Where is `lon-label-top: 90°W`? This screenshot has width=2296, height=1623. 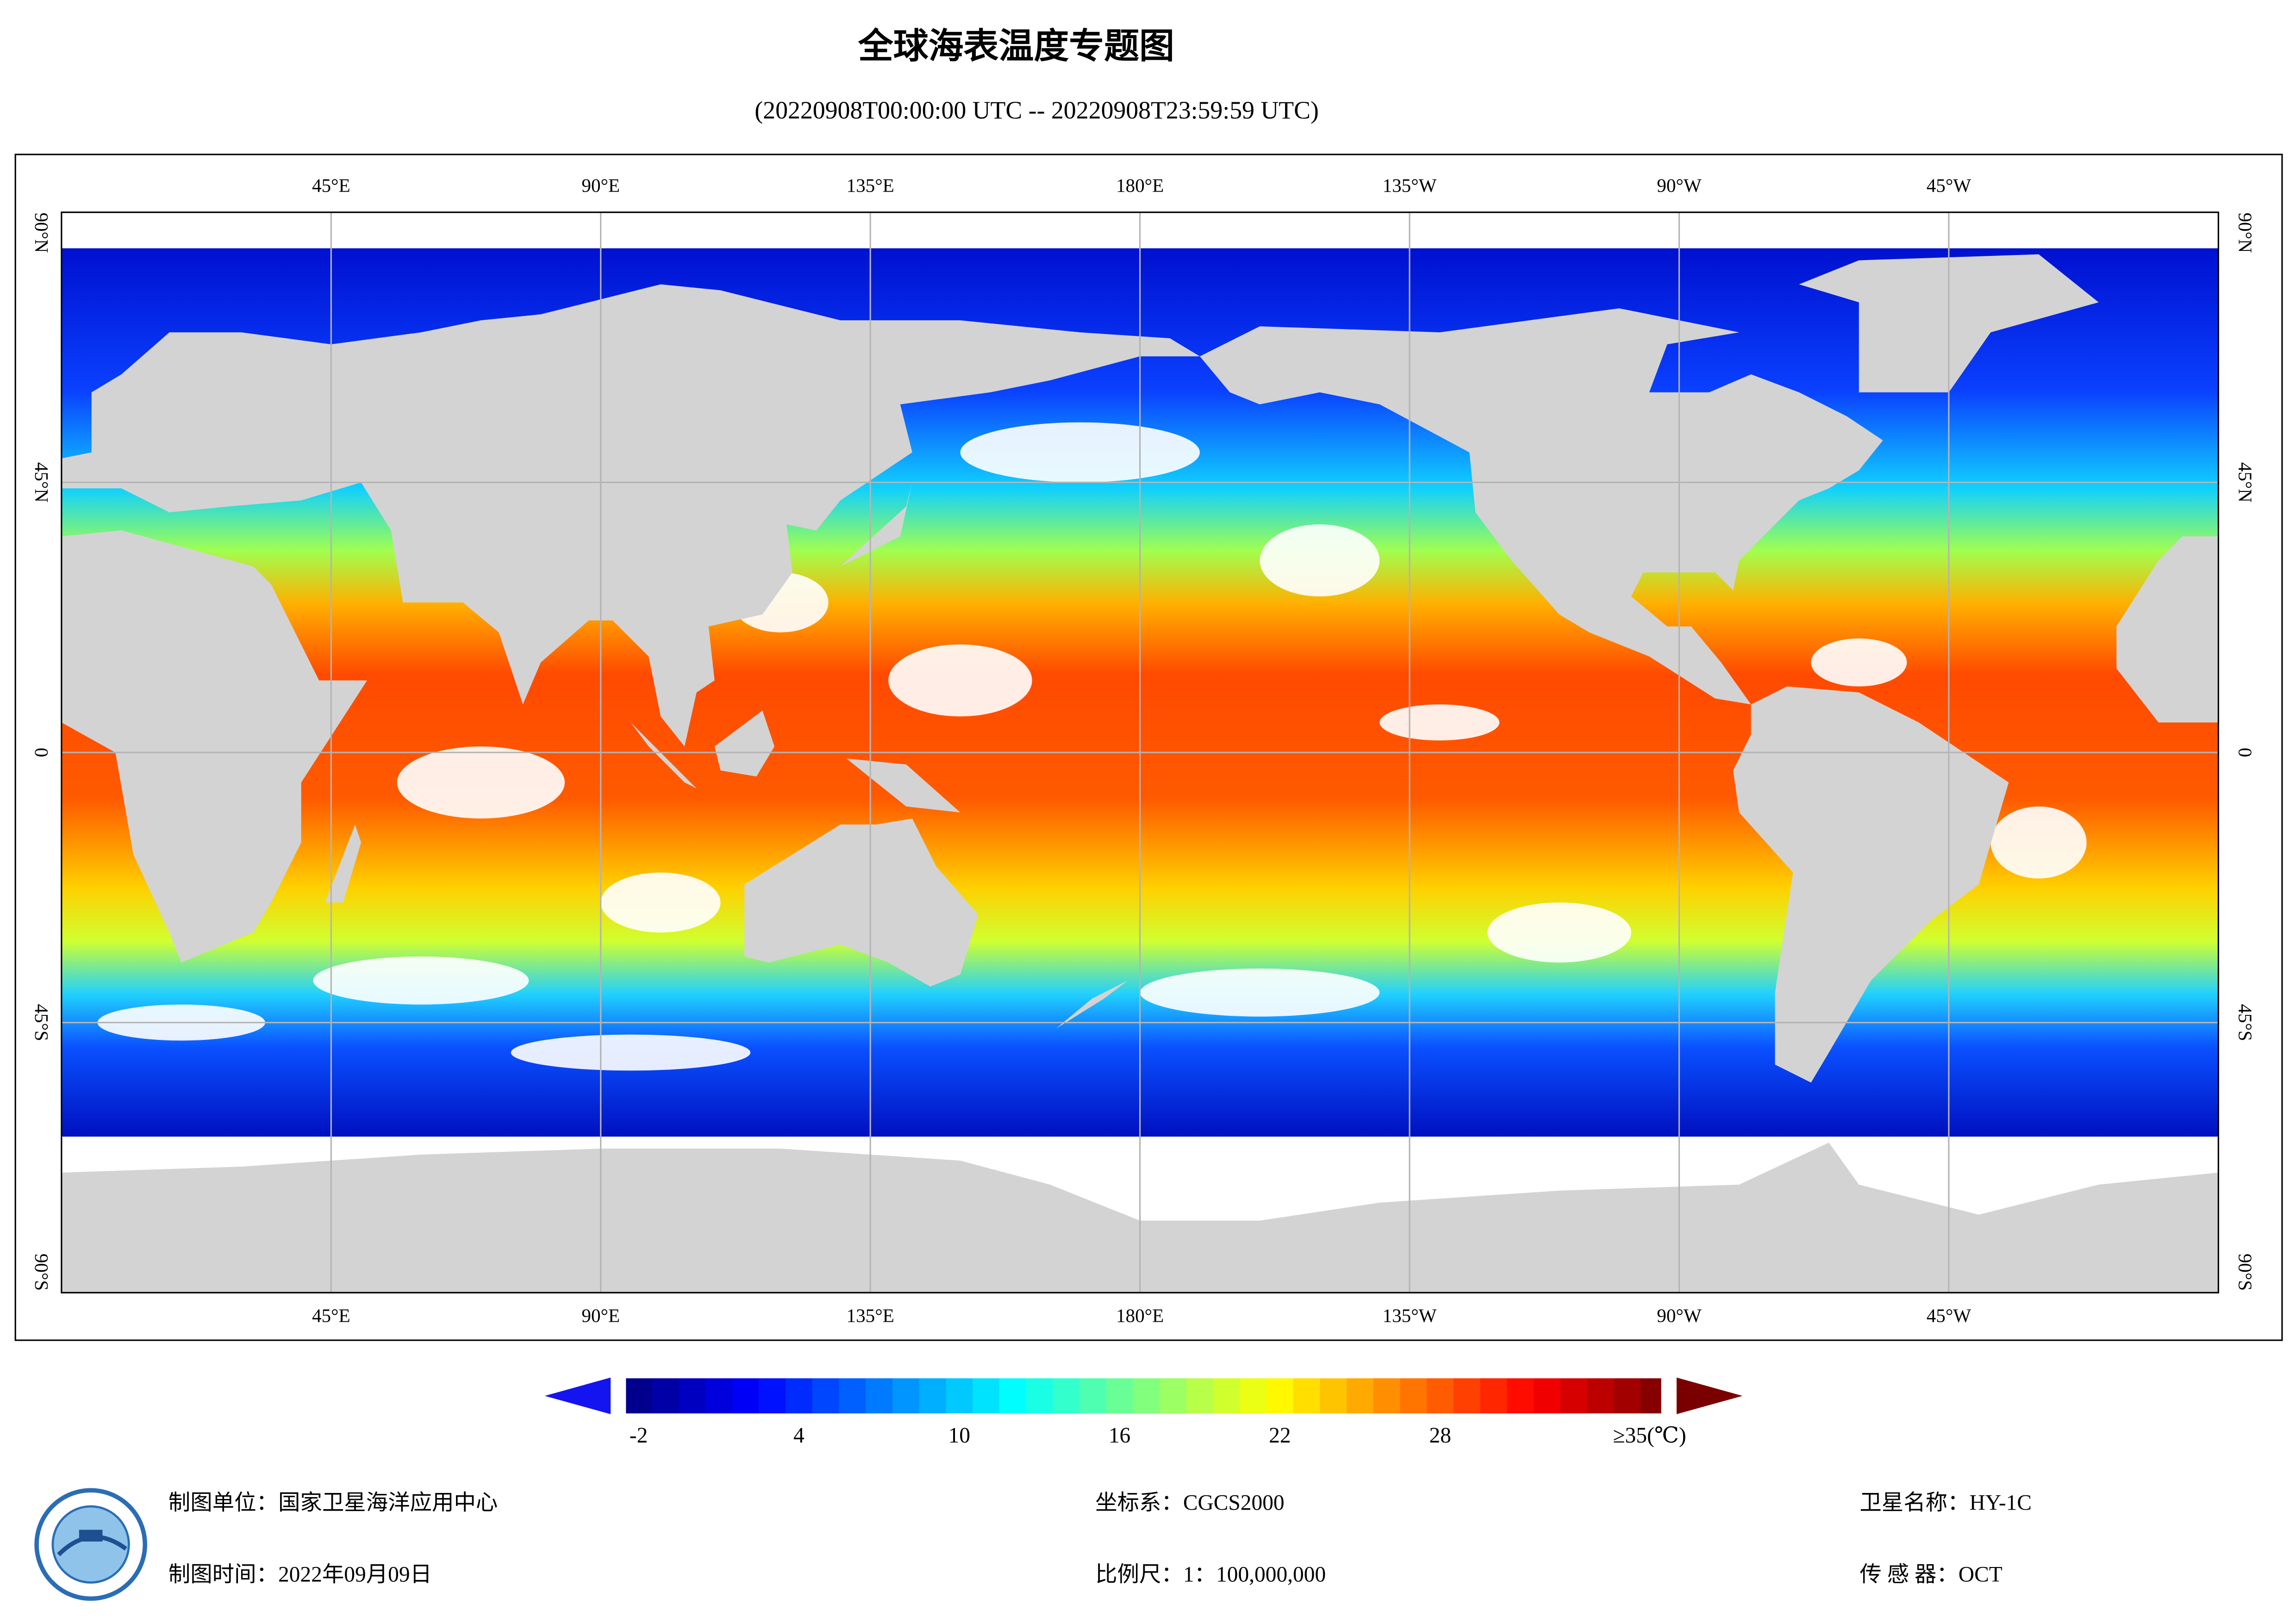
lon-label-top: 90°W is located at coordinates (1679, 185).